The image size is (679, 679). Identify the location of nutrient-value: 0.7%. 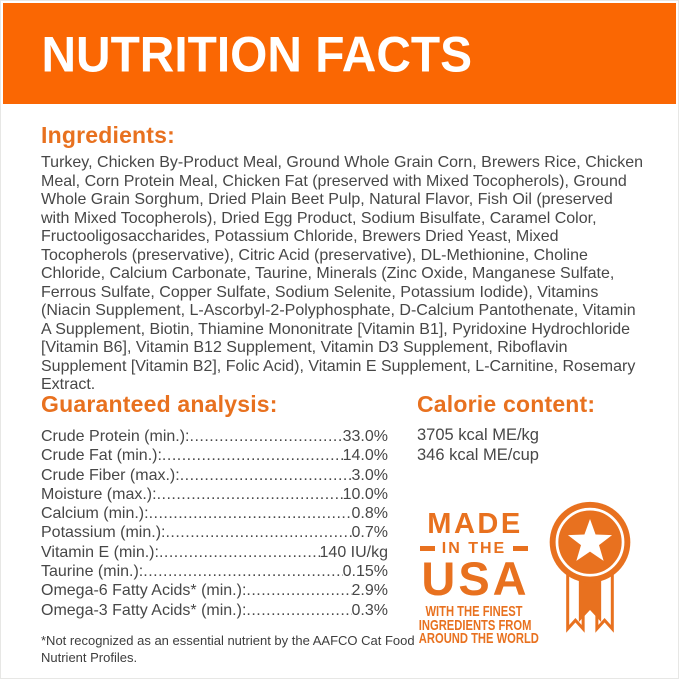
(369, 533).